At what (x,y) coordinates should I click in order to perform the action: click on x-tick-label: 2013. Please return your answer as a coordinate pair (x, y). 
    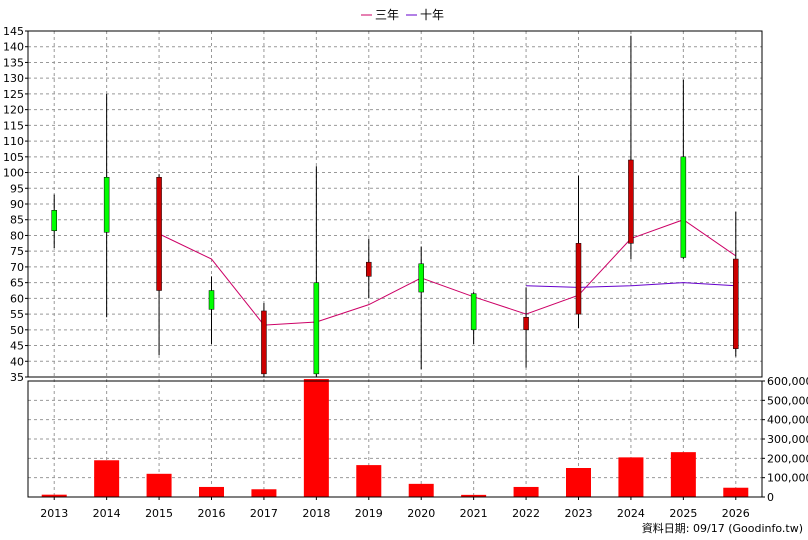
    Looking at the image, I should click on (54, 513).